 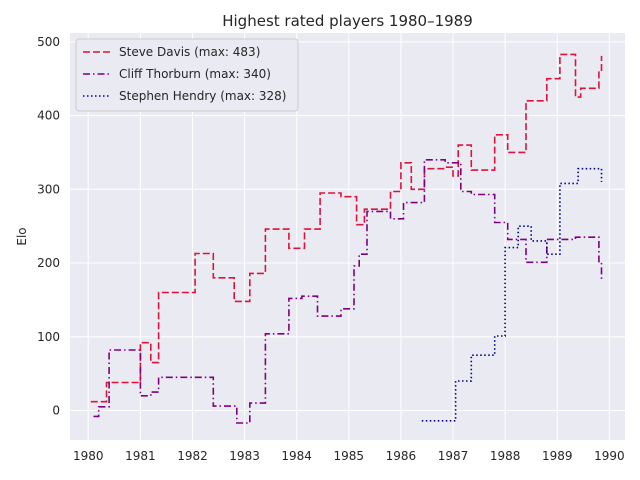 What do you see at coordinates (48, 116) in the screenshot?
I see `y-tick-label: 400` at bounding box center [48, 116].